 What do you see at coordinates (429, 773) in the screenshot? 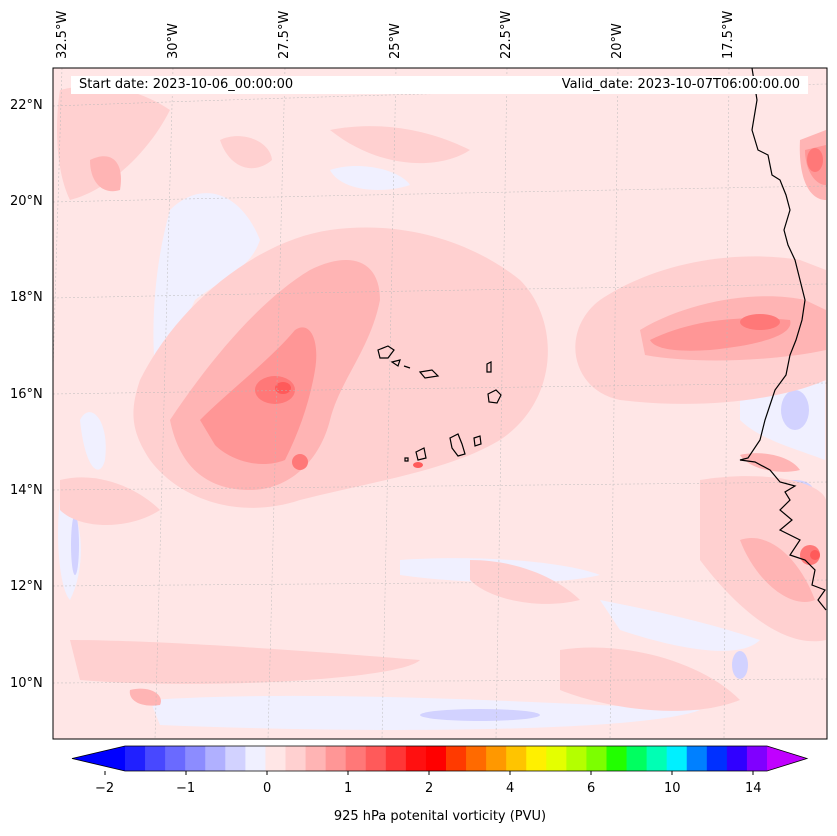
I see `colorbar-ticks` at bounding box center [429, 773].